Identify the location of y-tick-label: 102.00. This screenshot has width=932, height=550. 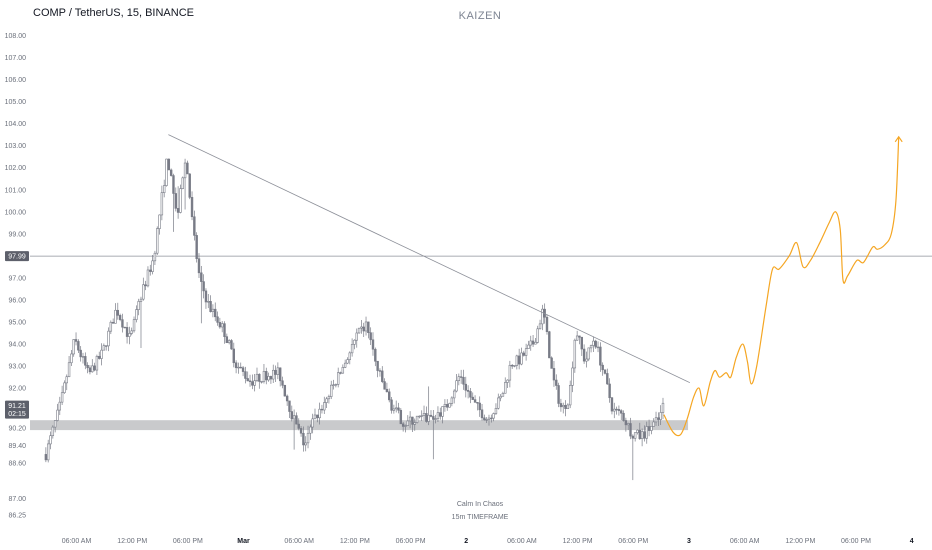
(16, 168).